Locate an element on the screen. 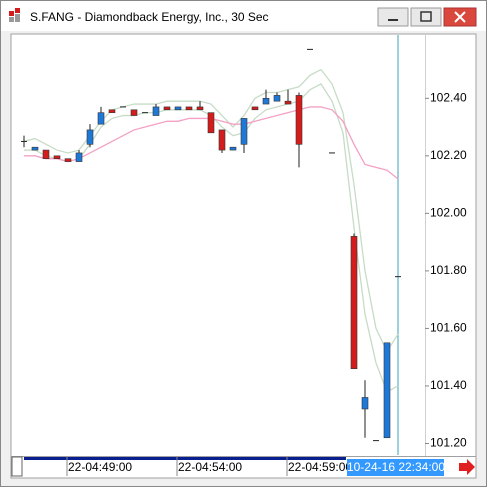 This screenshot has width=487, height=492. y-tick-label: 102.20 is located at coordinates (448, 155).